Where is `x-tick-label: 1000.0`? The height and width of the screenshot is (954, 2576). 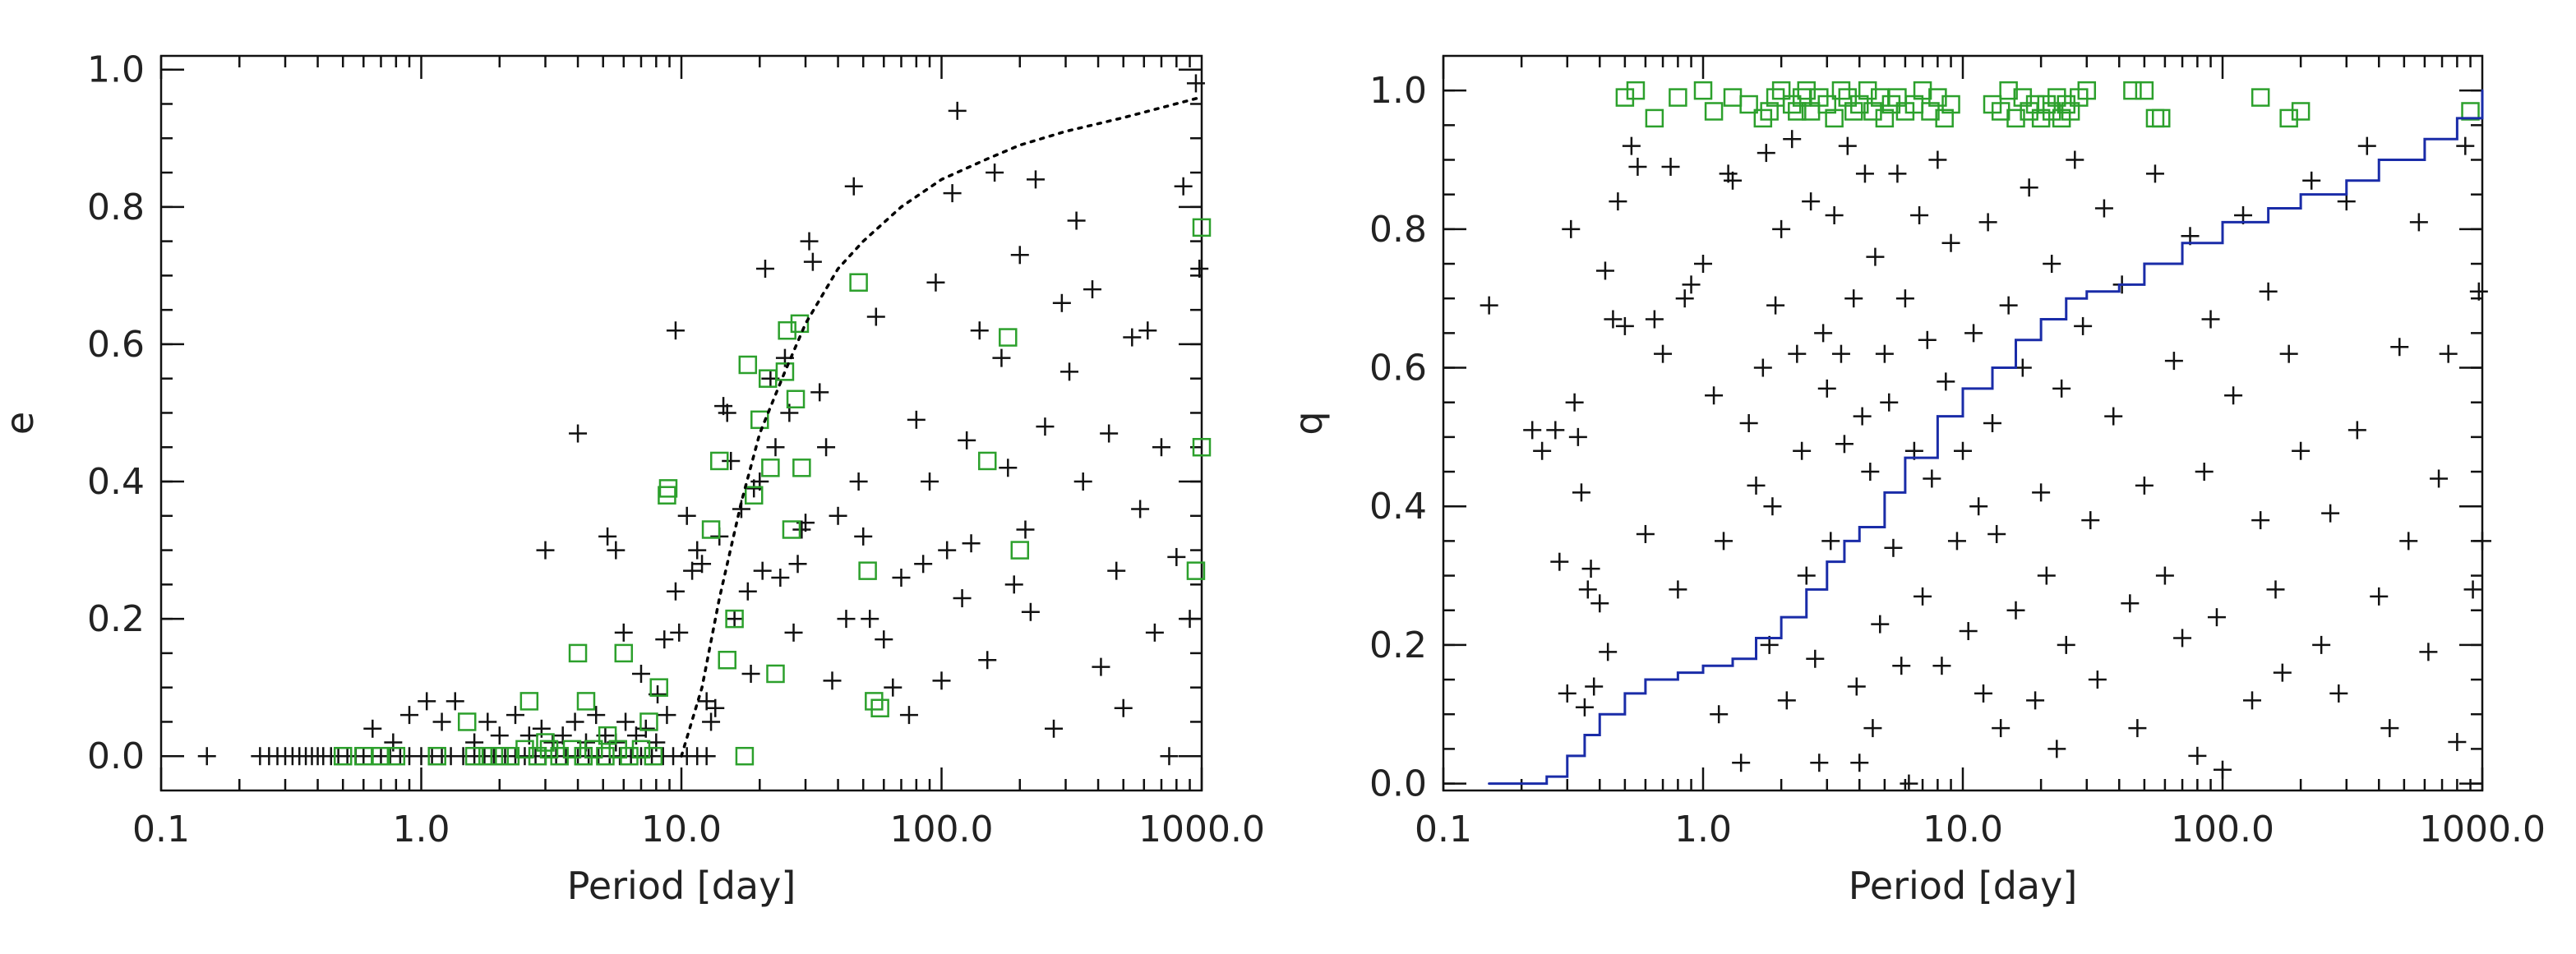
x-tick-label: 1000.0 is located at coordinates (1201, 829).